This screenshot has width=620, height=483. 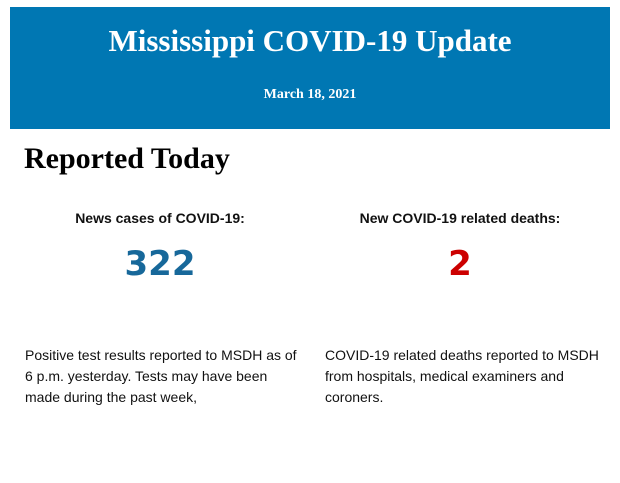 I want to click on cases-value: 322, so click(x=160, y=264).